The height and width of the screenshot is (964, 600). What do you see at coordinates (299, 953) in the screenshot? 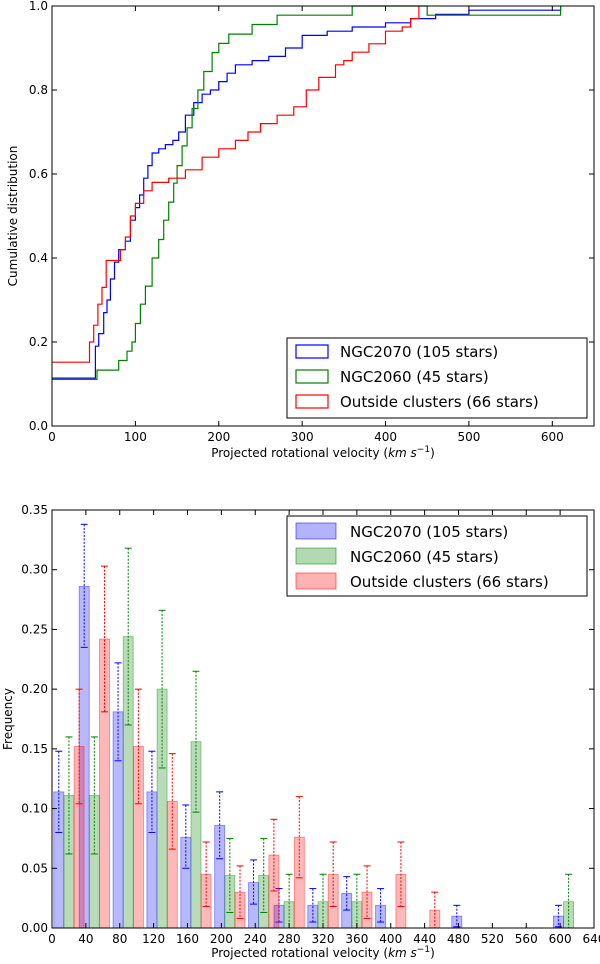
I see `frequency-x-axis-label-text: Projected rotational velocity (` at bounding box center [299, 953].